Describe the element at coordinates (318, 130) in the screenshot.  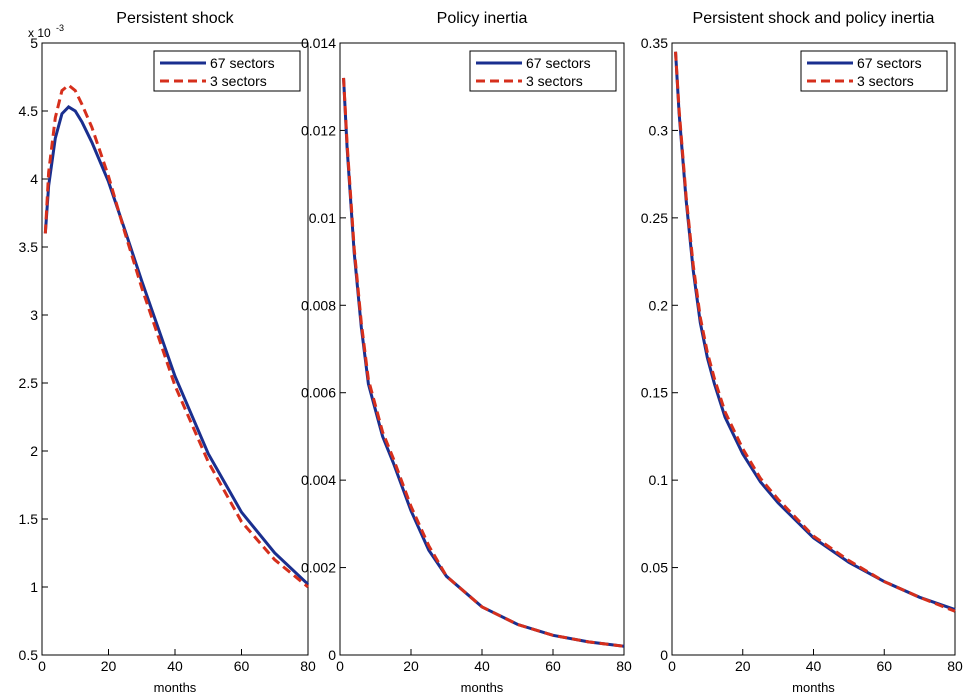
I see `y-tick-label: 0.012` at that location.